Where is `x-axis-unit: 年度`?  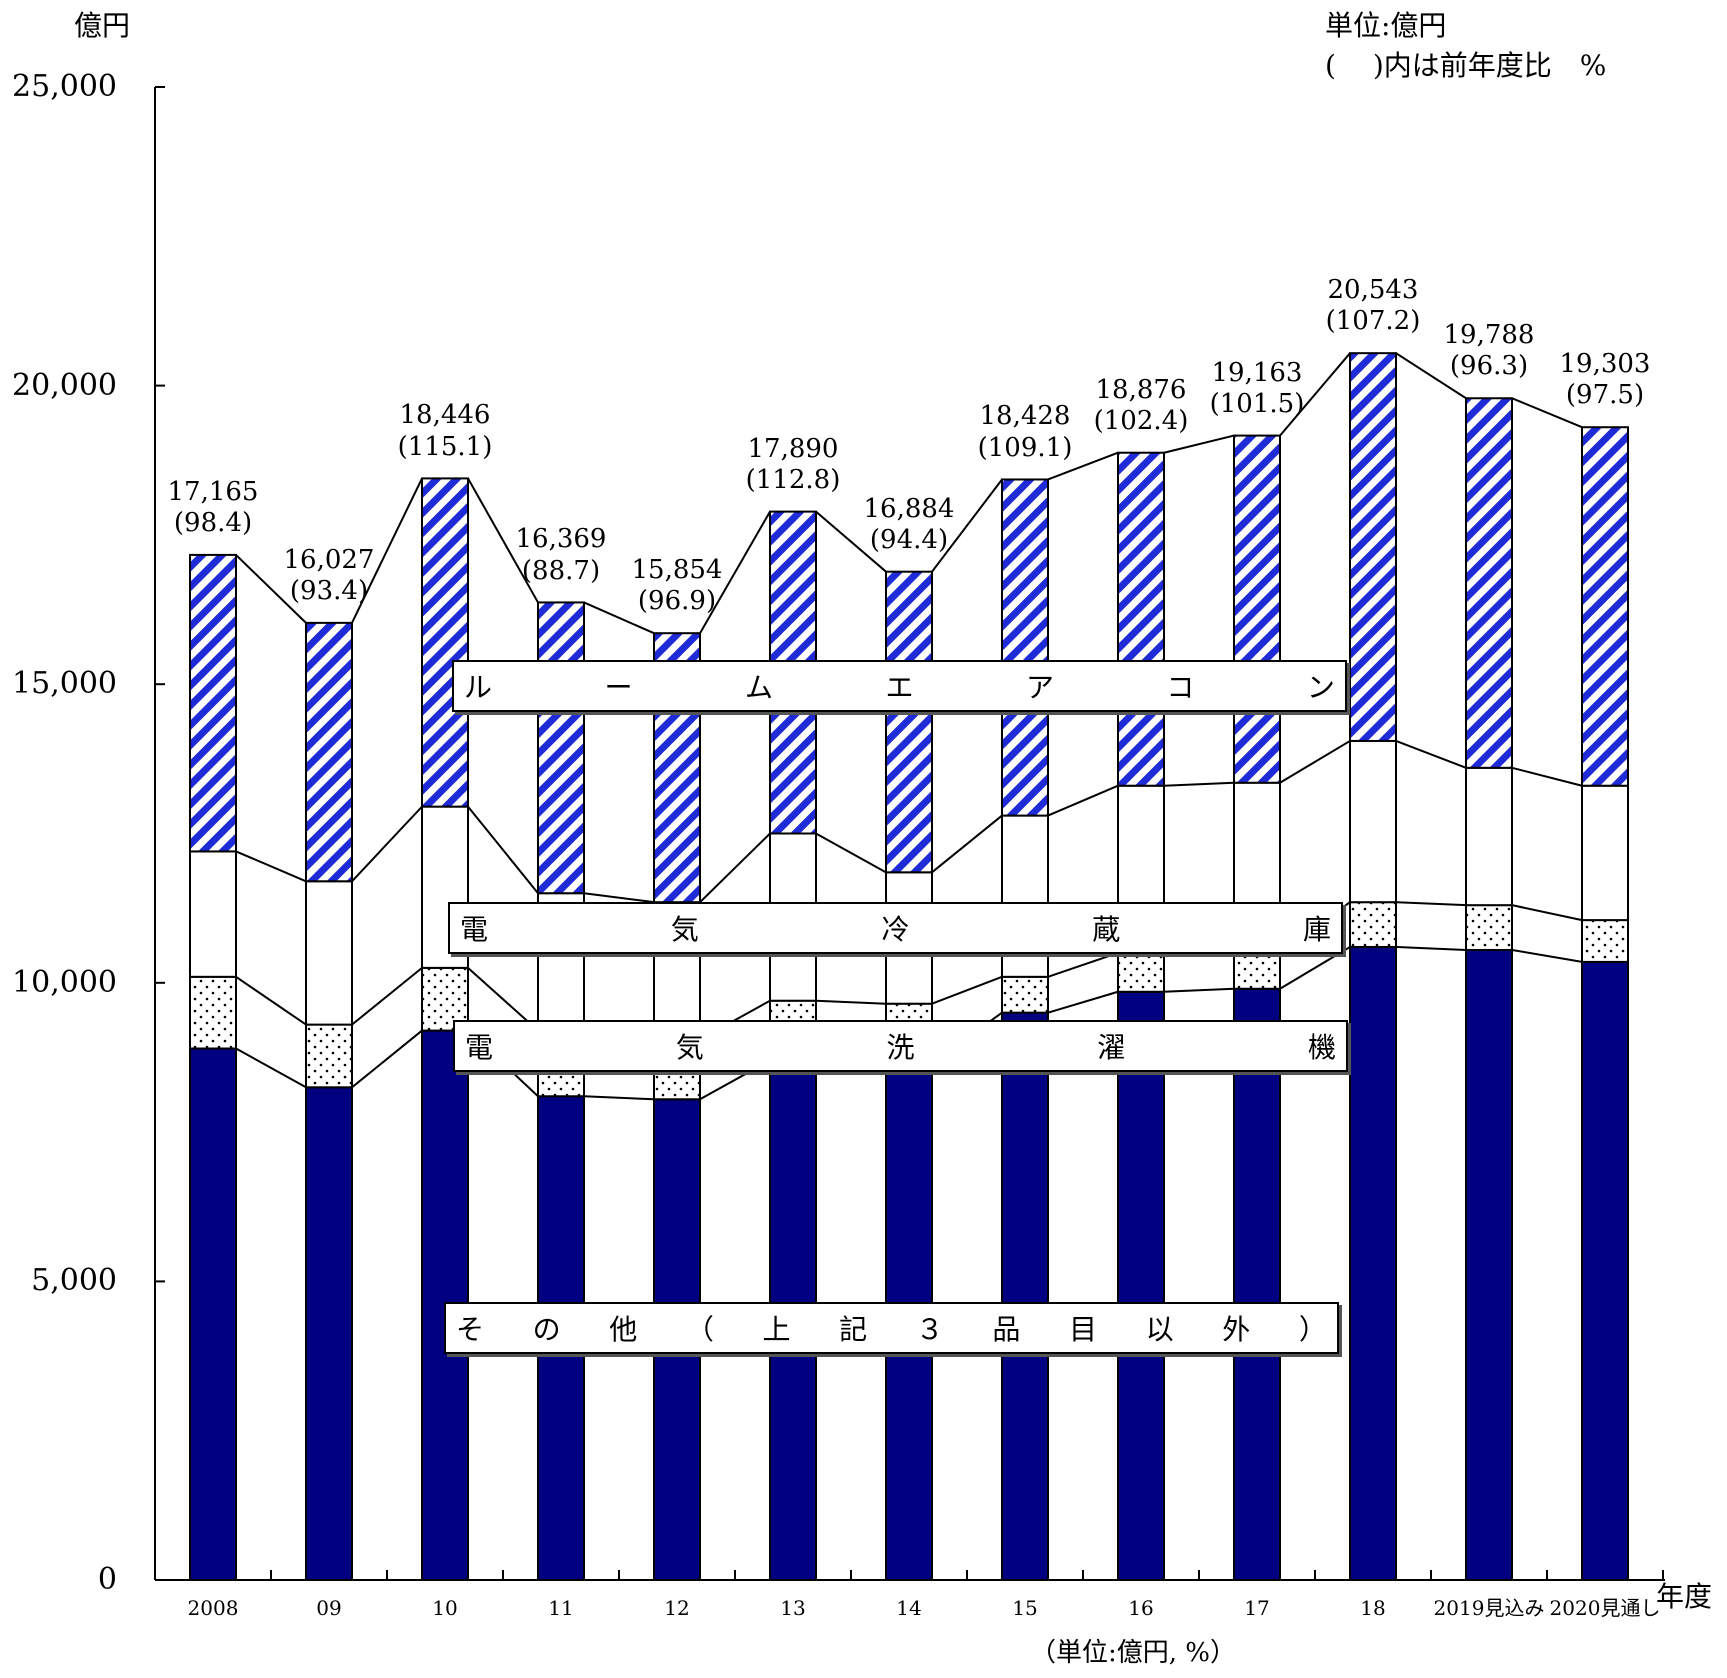
x-axis-unit: 年度 is located at coordinates (1684, 1596).